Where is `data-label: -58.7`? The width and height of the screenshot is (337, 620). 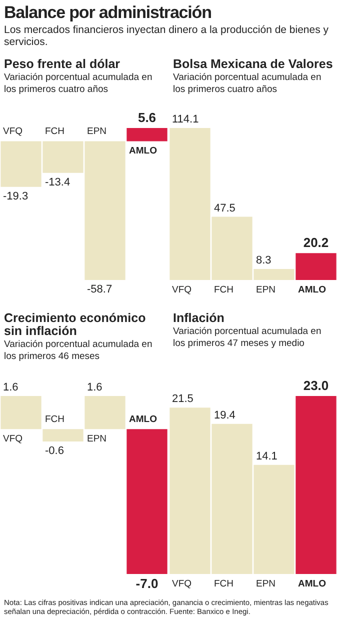
data-label: -58.7 is located at coordinates (99, 290).